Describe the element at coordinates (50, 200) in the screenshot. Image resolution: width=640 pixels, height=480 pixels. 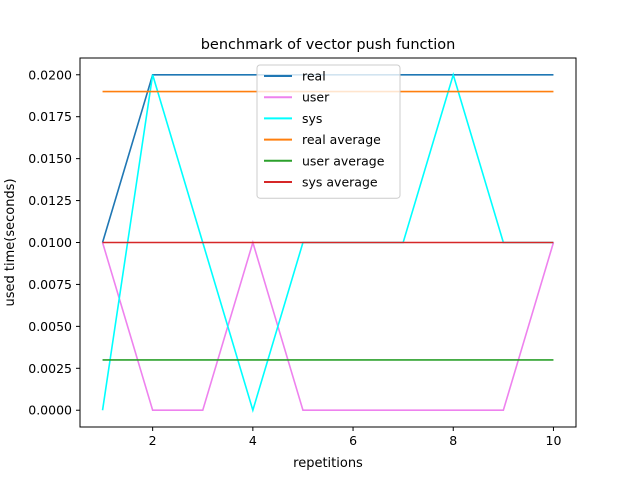
I see `y-tick-label: 0.0125` at that location.